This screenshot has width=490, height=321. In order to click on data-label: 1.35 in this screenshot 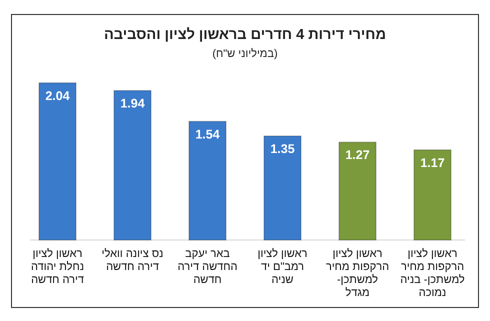, I will do `click(282, 149)`.